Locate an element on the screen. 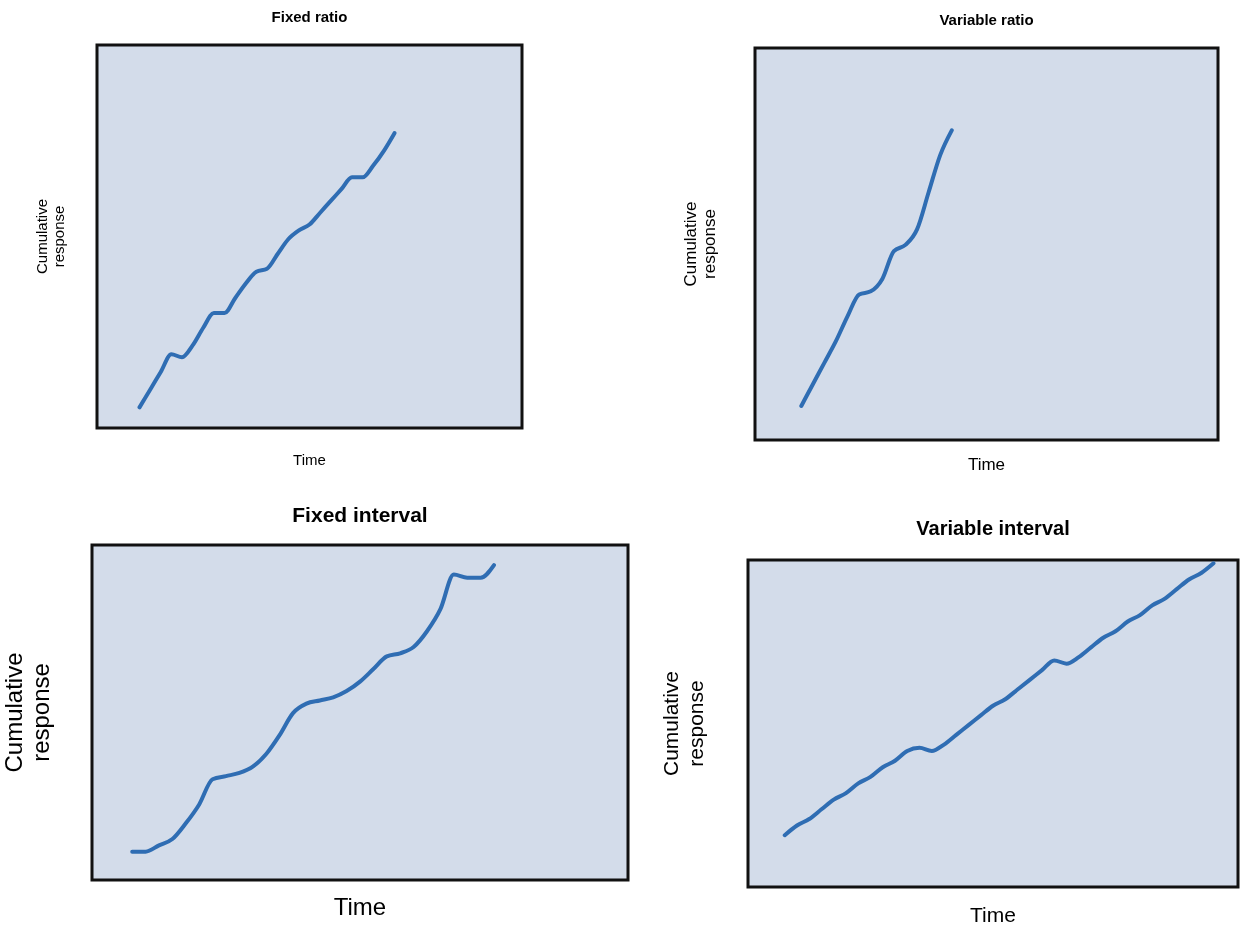 The image size is (1249, 926). chart-title: Variable ratio is located at coordinates (986, 19).